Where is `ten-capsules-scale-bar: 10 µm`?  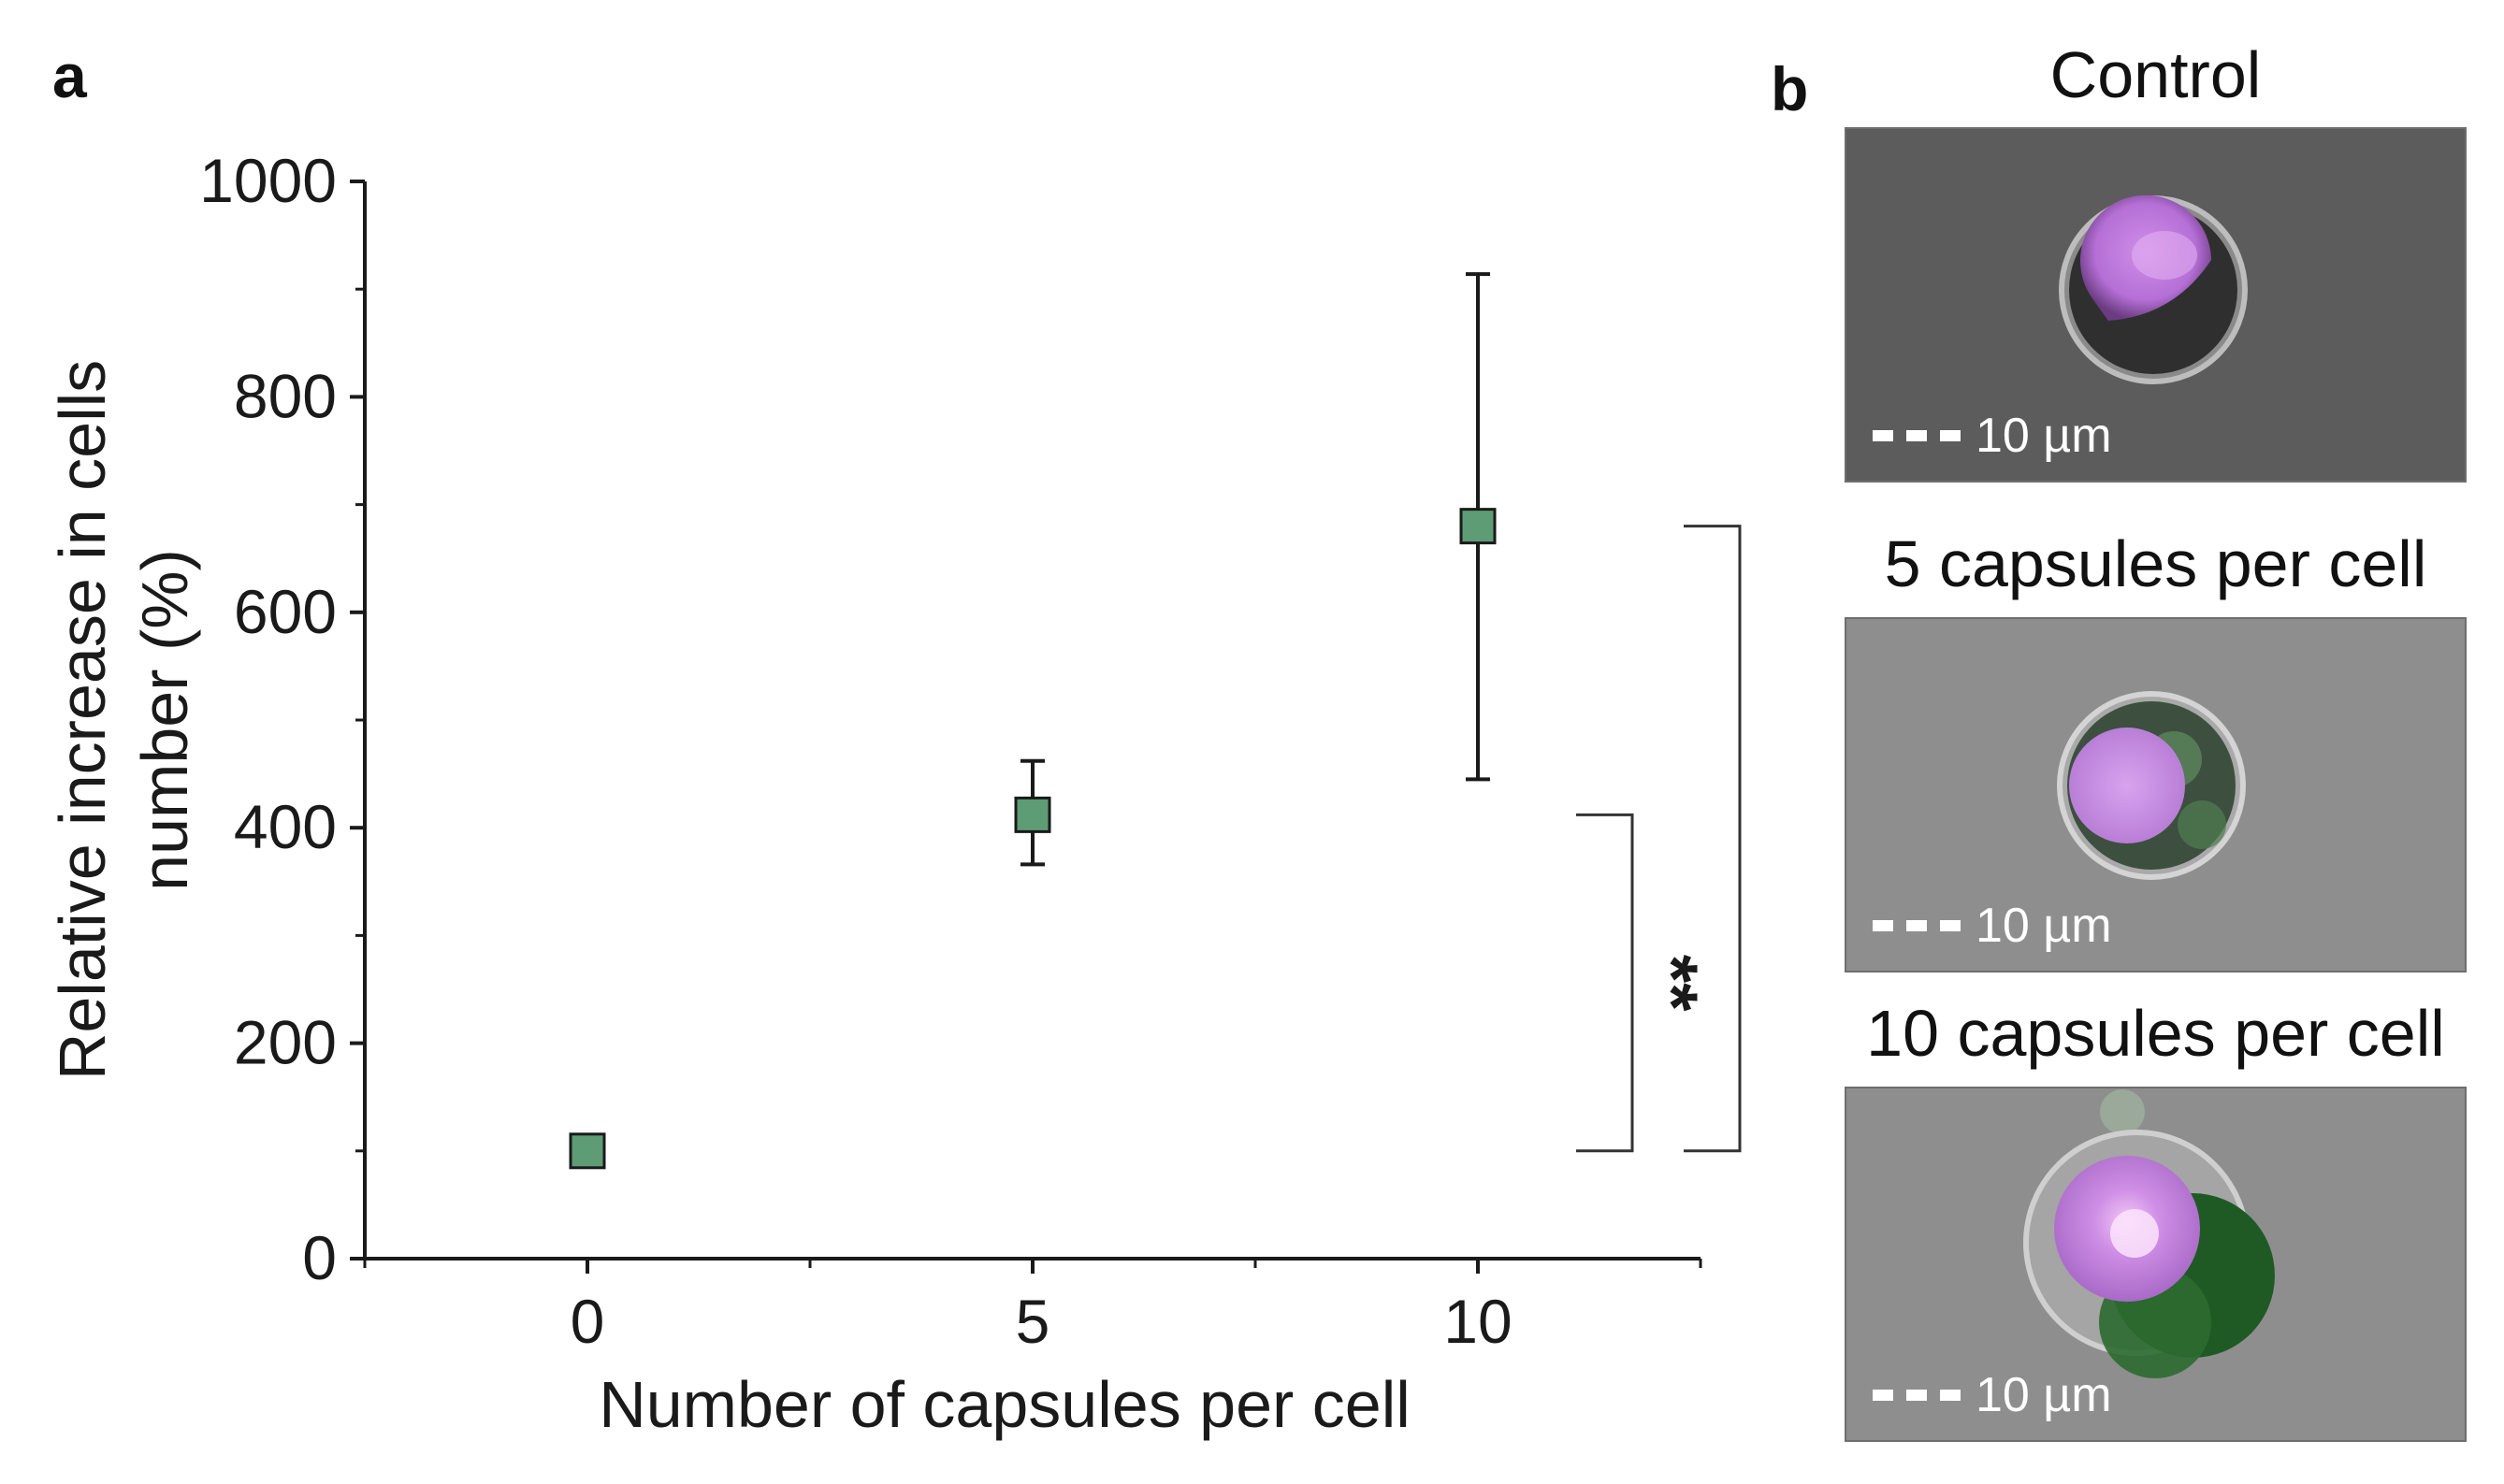 ten-capsules-scale-bar: 10 µm is located at coordinates (1992, 1395).